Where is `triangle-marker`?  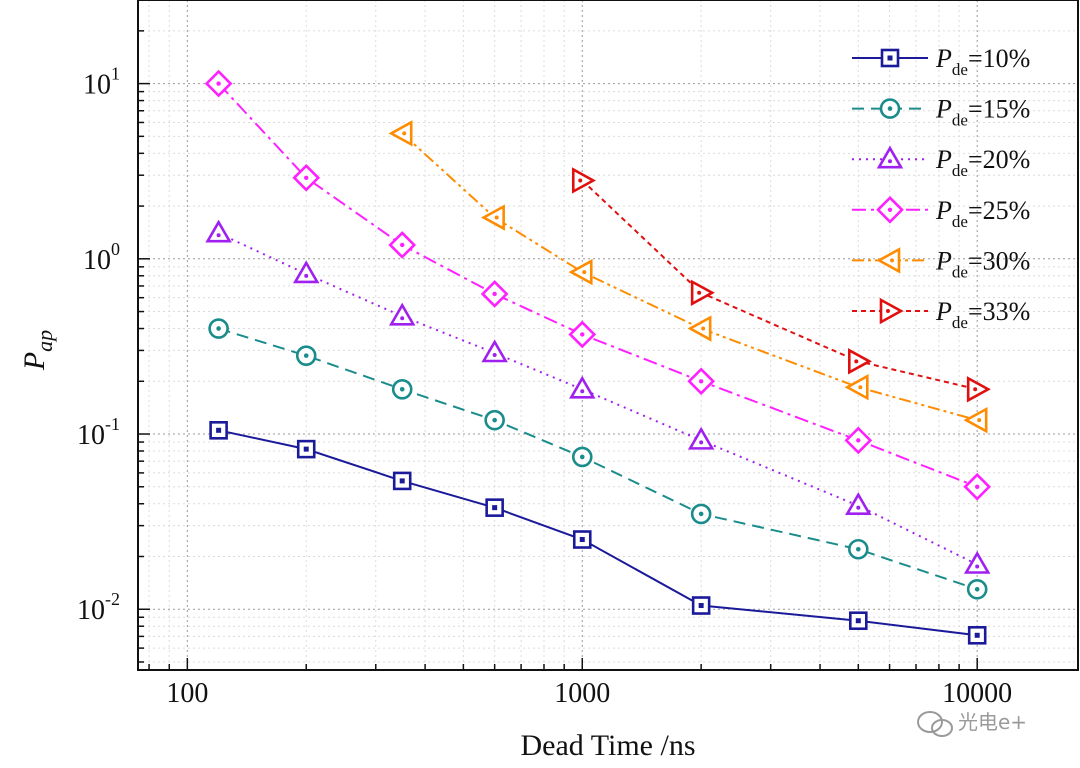
triangle-marker is located at coordinates (858, 503).